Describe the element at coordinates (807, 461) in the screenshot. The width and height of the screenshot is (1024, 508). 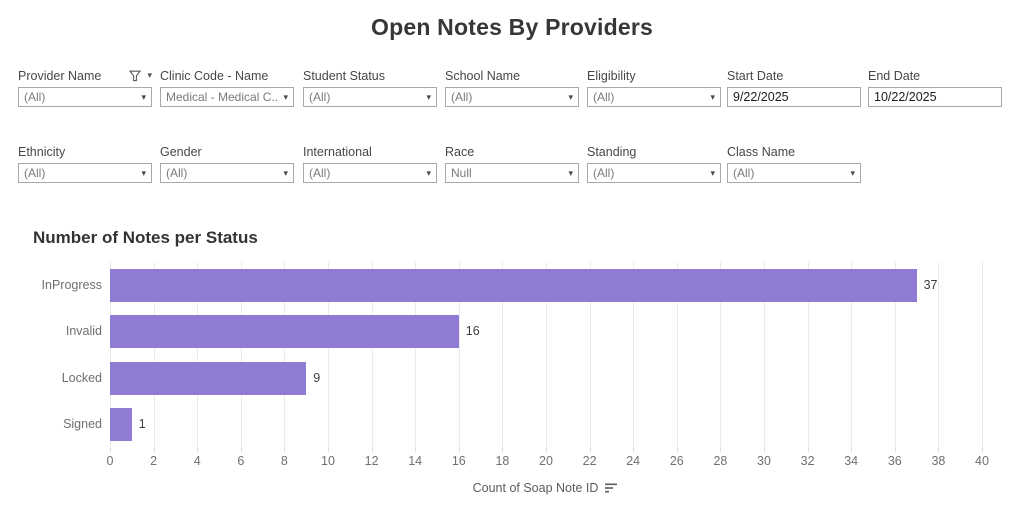
I see `x-tick-label: 32` at that location.